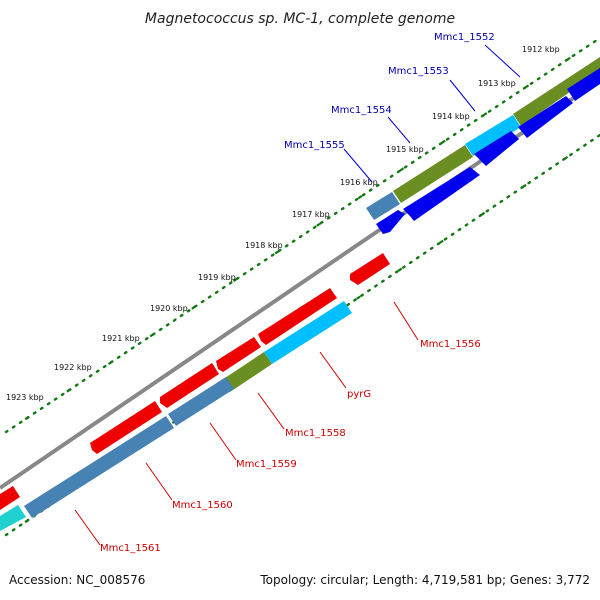  I want to click on tick-label-1922: 1922 kbp, so click(73, 367).